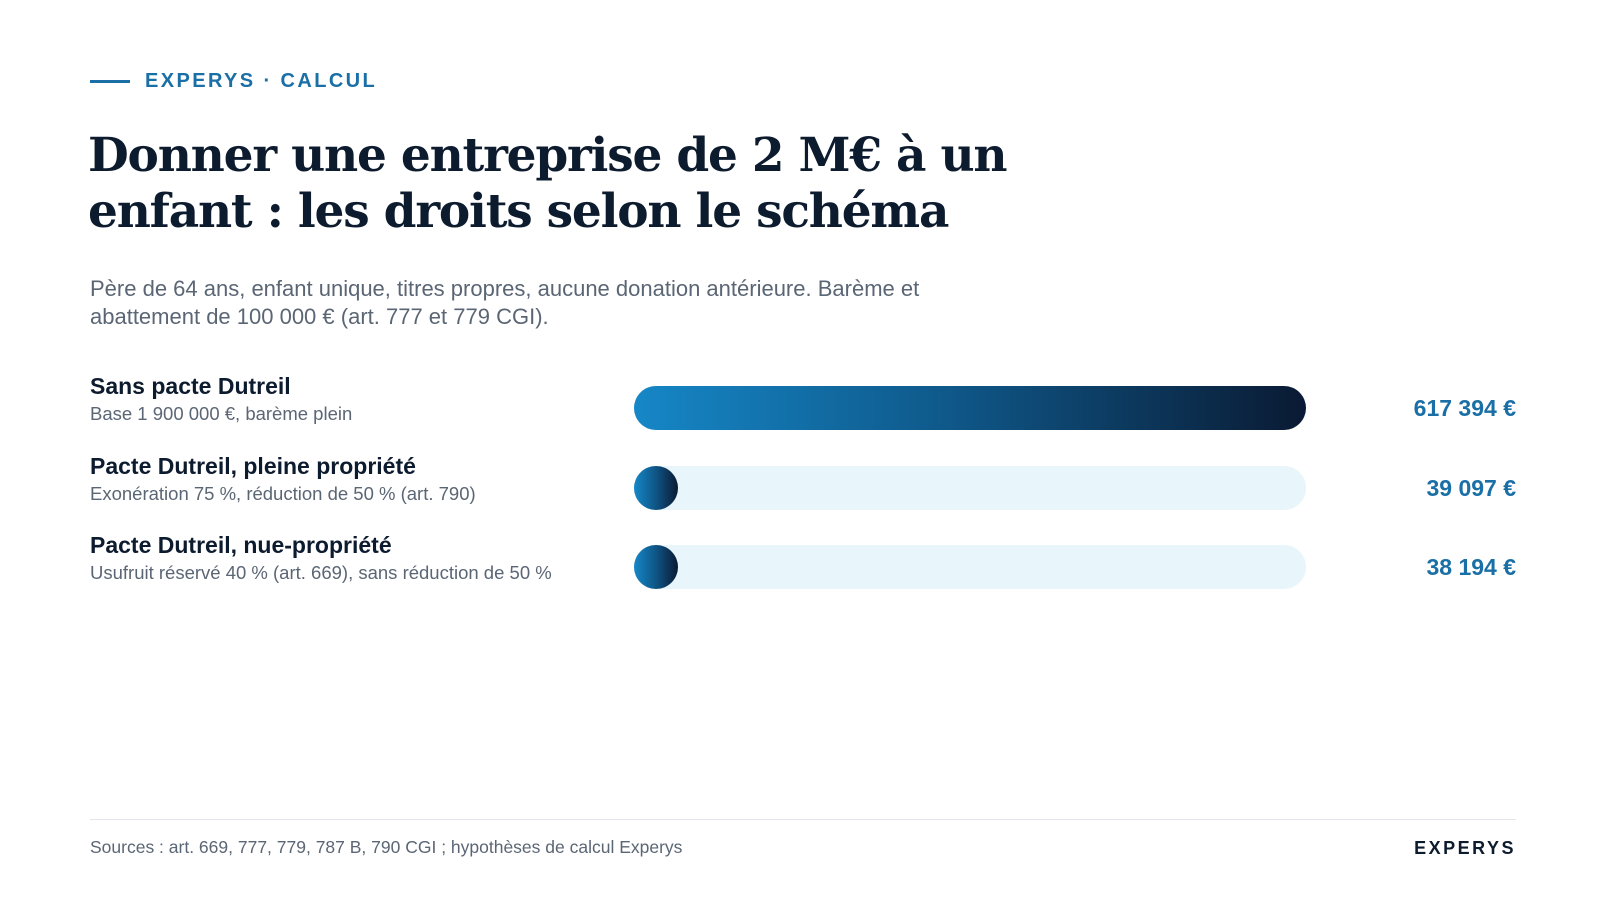 Image resolution: width=1600 pixels, height=900 pixels. What do you see at coordinates (110, 81) in the screenshot?
I see `eyebrow-rule` at bounding box center [110, 81].